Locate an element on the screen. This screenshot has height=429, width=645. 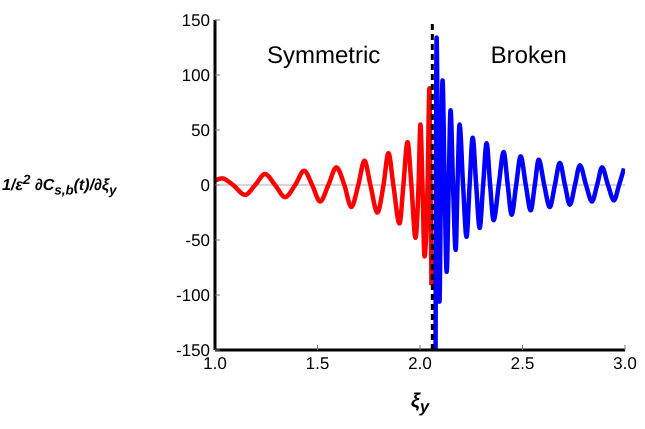
annotation: Broken is located at coordinates (528, 55).